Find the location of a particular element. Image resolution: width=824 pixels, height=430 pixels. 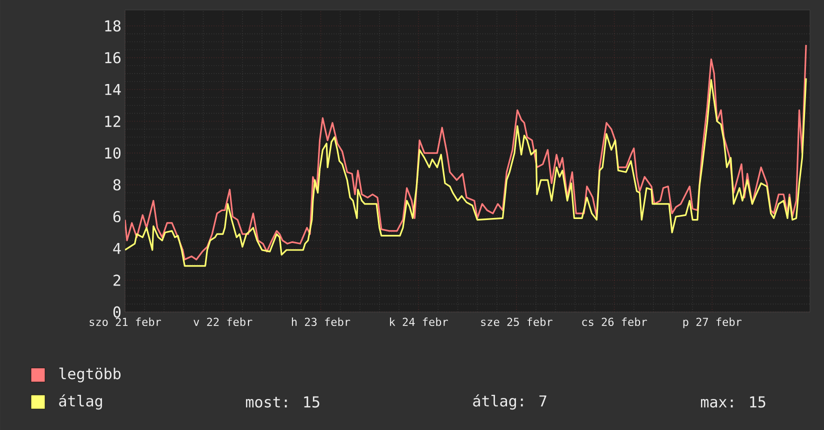

legend-label: legtöbb is located at coordinates (90, 375).